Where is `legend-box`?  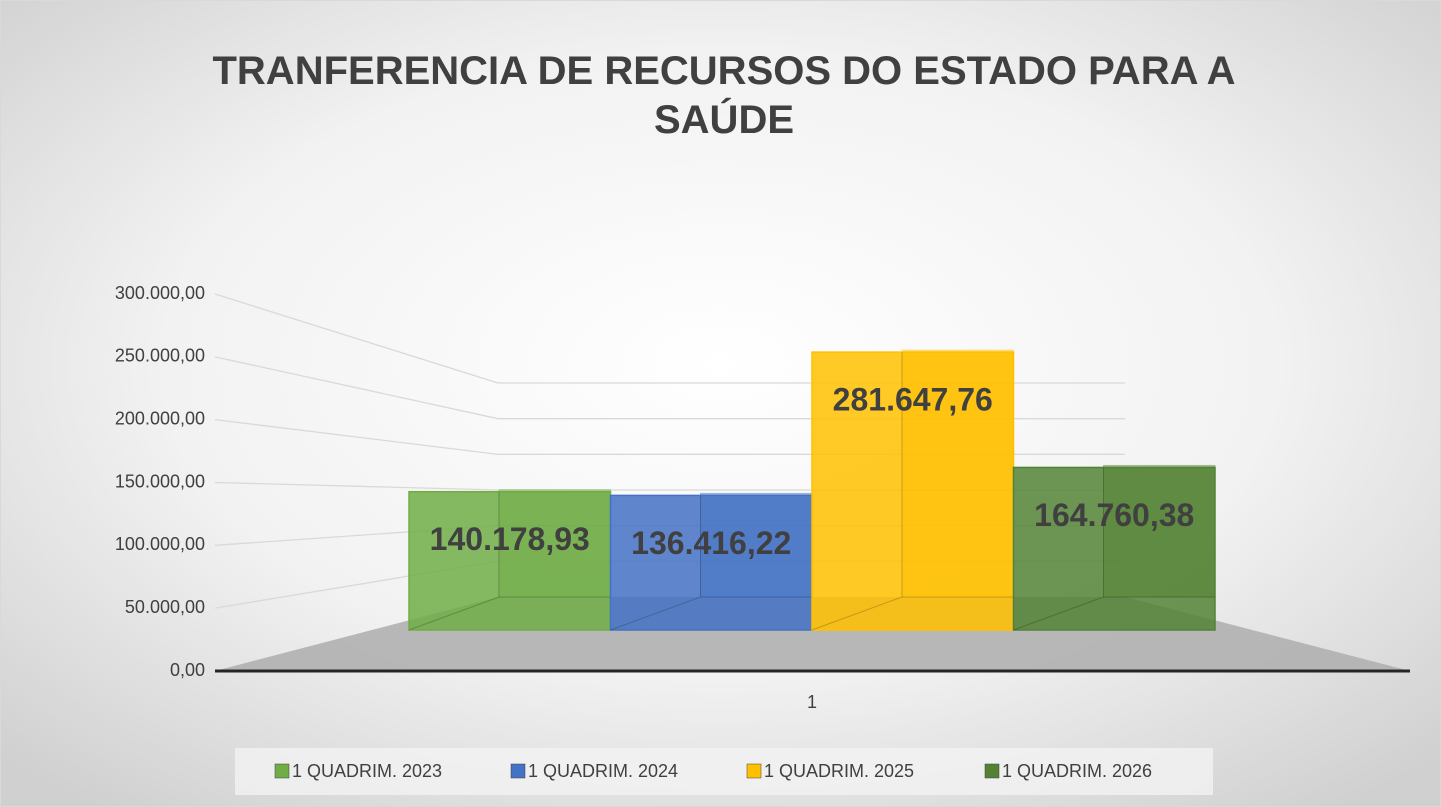
legend-box is located at coordinates (724, 771).